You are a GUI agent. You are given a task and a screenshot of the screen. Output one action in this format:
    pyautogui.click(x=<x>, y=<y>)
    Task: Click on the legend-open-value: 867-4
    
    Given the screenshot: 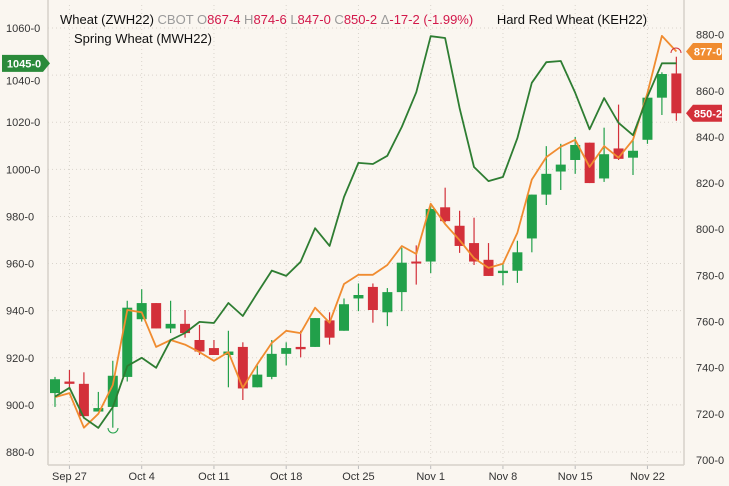 What is the action you would take?
    pyautogui.click(x=224, y=19)
    